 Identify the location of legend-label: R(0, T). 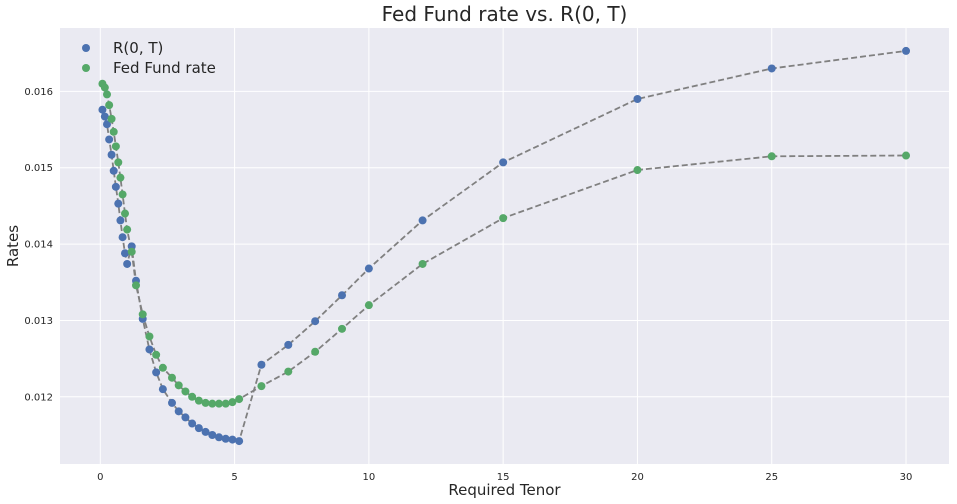
(138, 48).